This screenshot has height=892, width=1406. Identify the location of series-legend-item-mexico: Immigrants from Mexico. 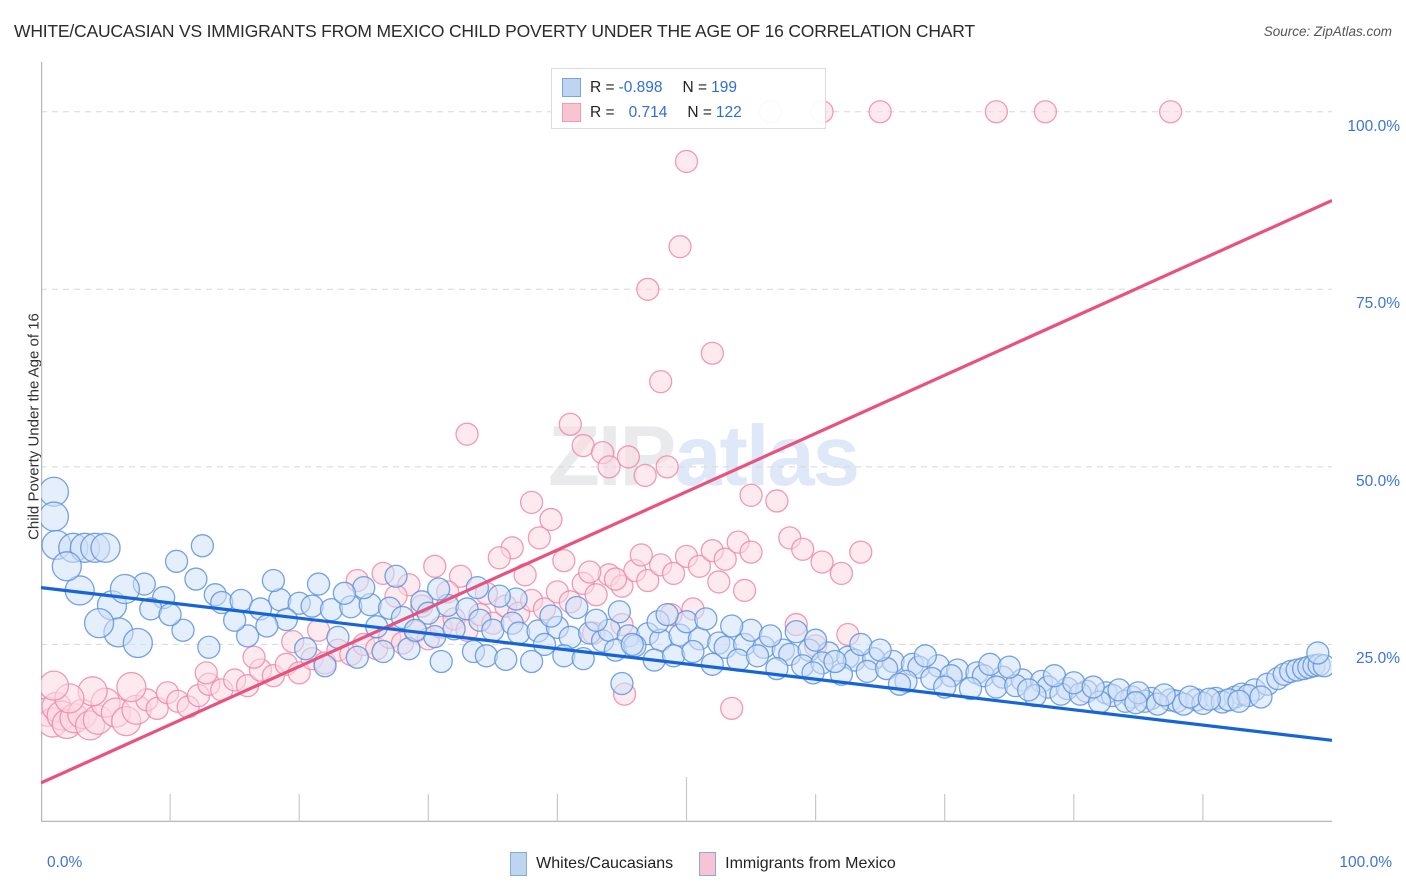
(797, 864).